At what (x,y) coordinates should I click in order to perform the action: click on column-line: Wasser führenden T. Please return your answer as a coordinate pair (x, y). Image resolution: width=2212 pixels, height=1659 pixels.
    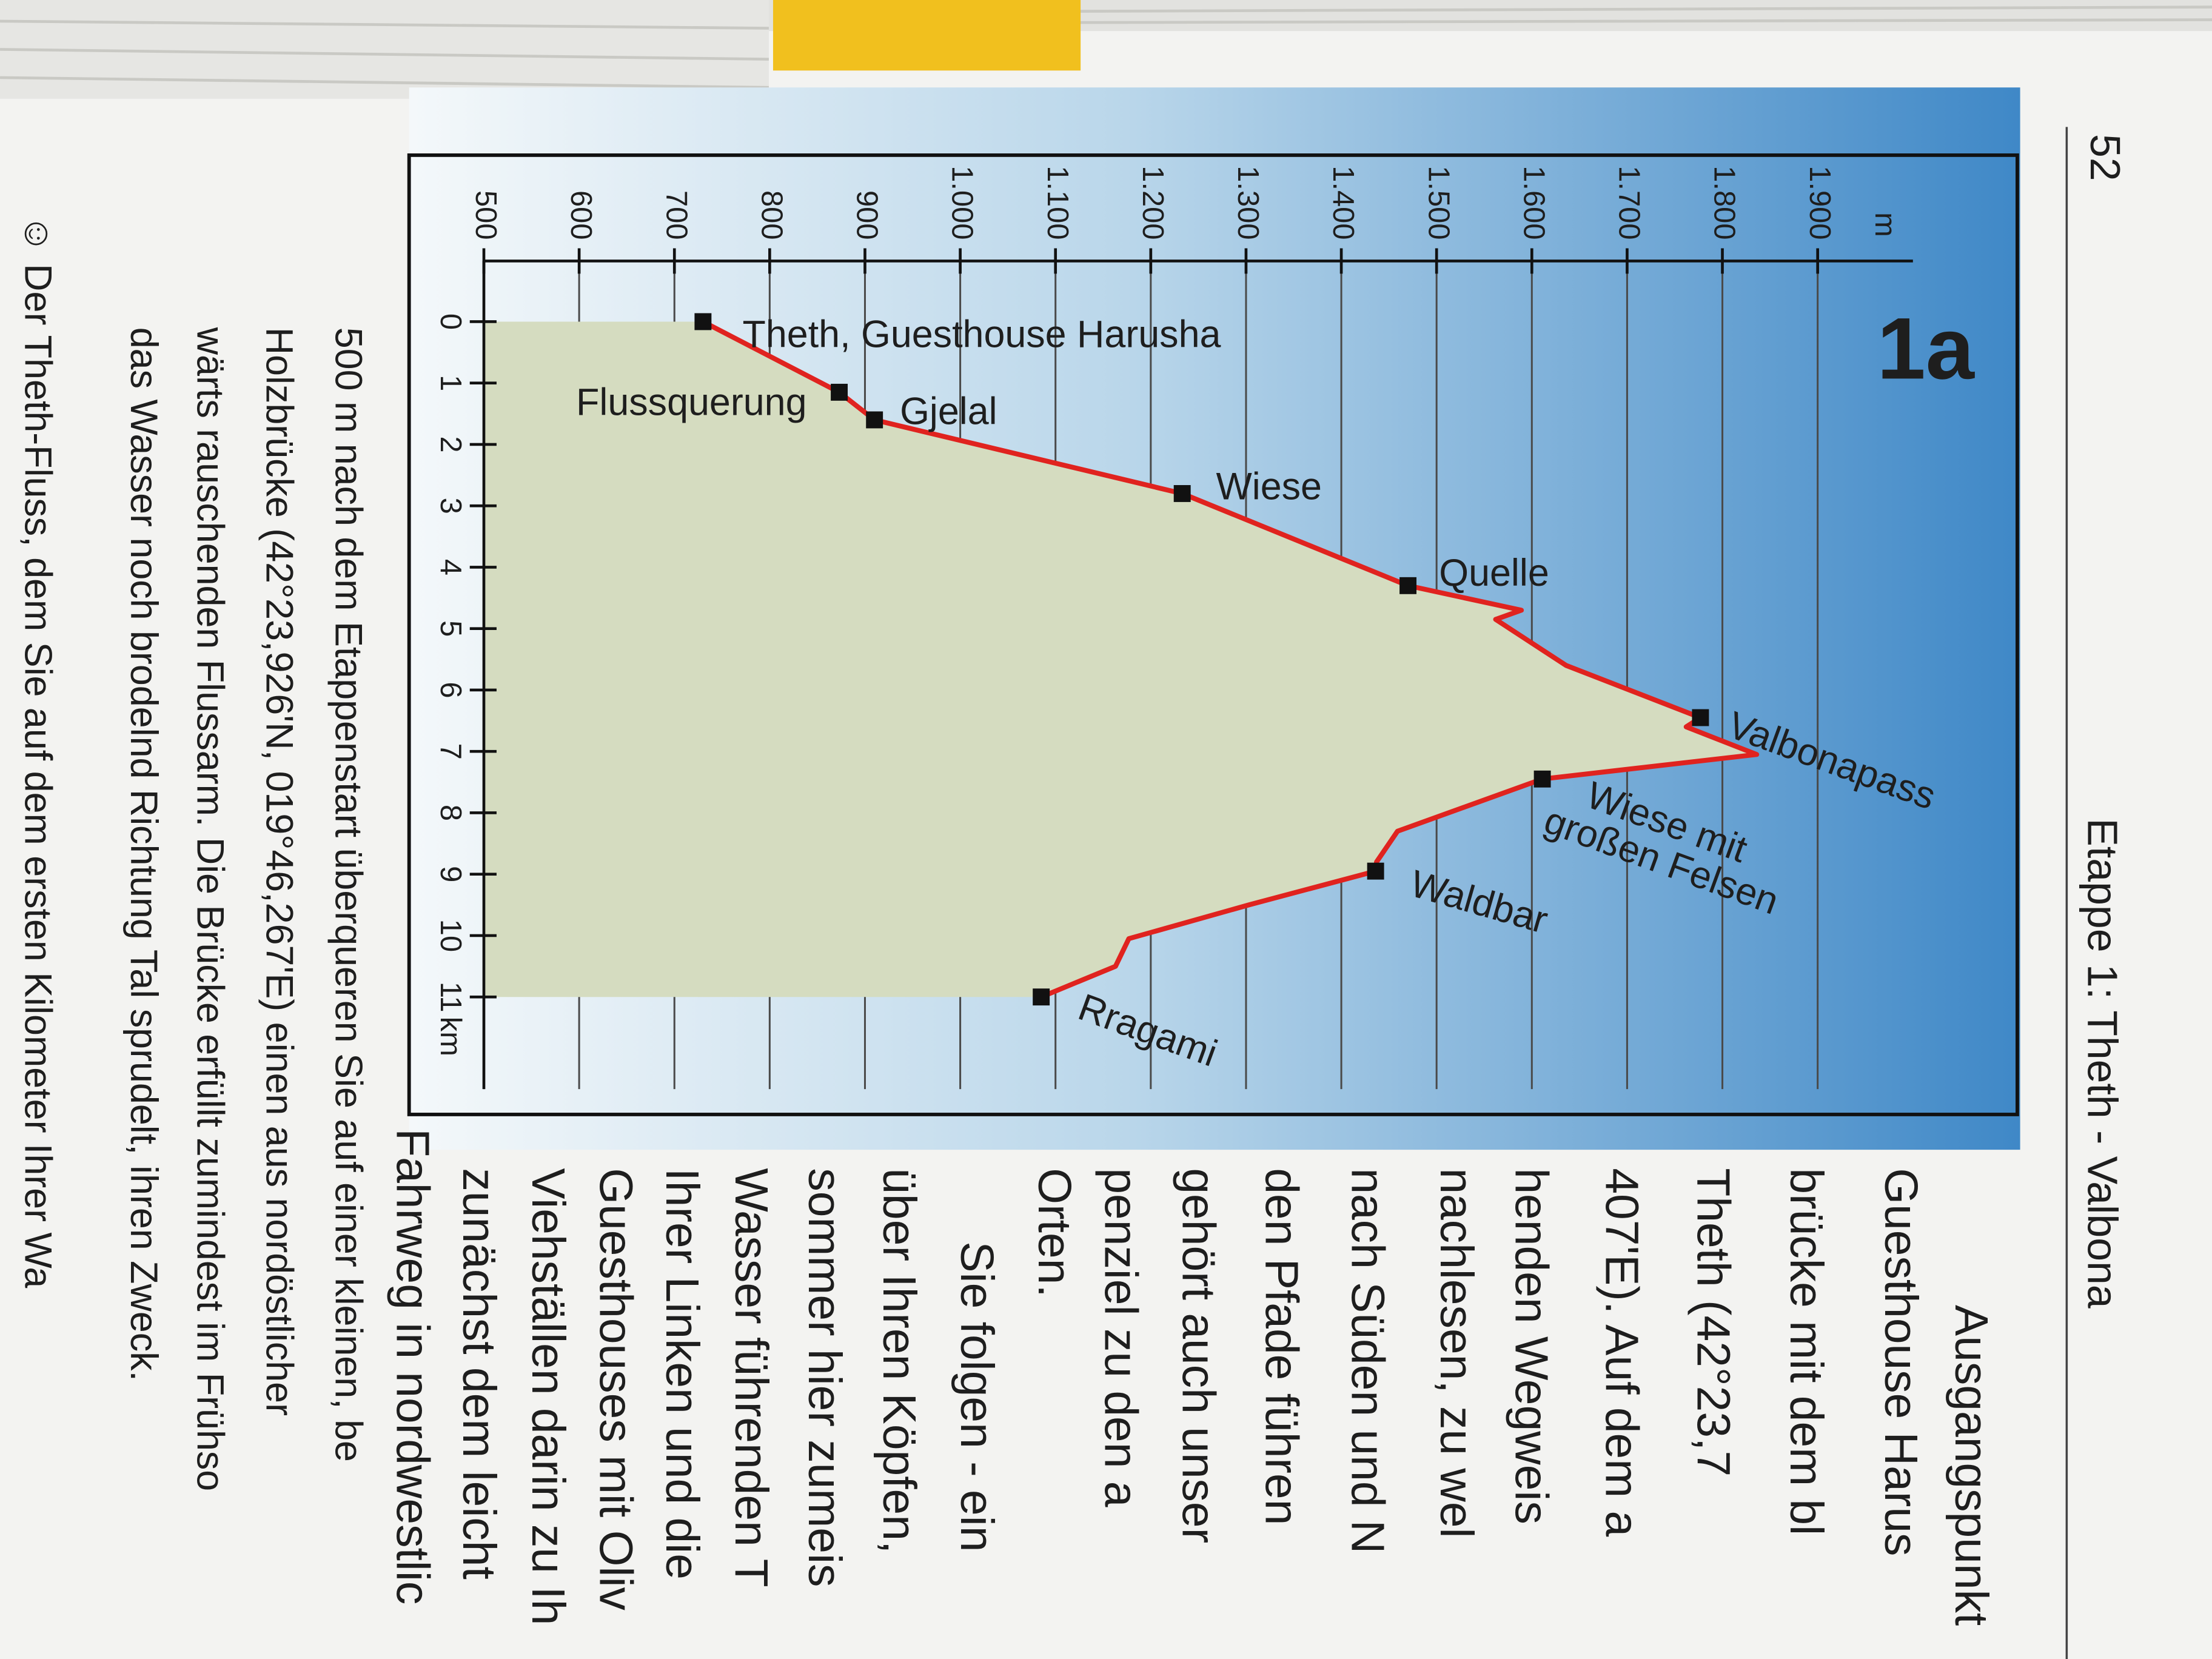
    Looking at the image, I should click on (751, 1377).